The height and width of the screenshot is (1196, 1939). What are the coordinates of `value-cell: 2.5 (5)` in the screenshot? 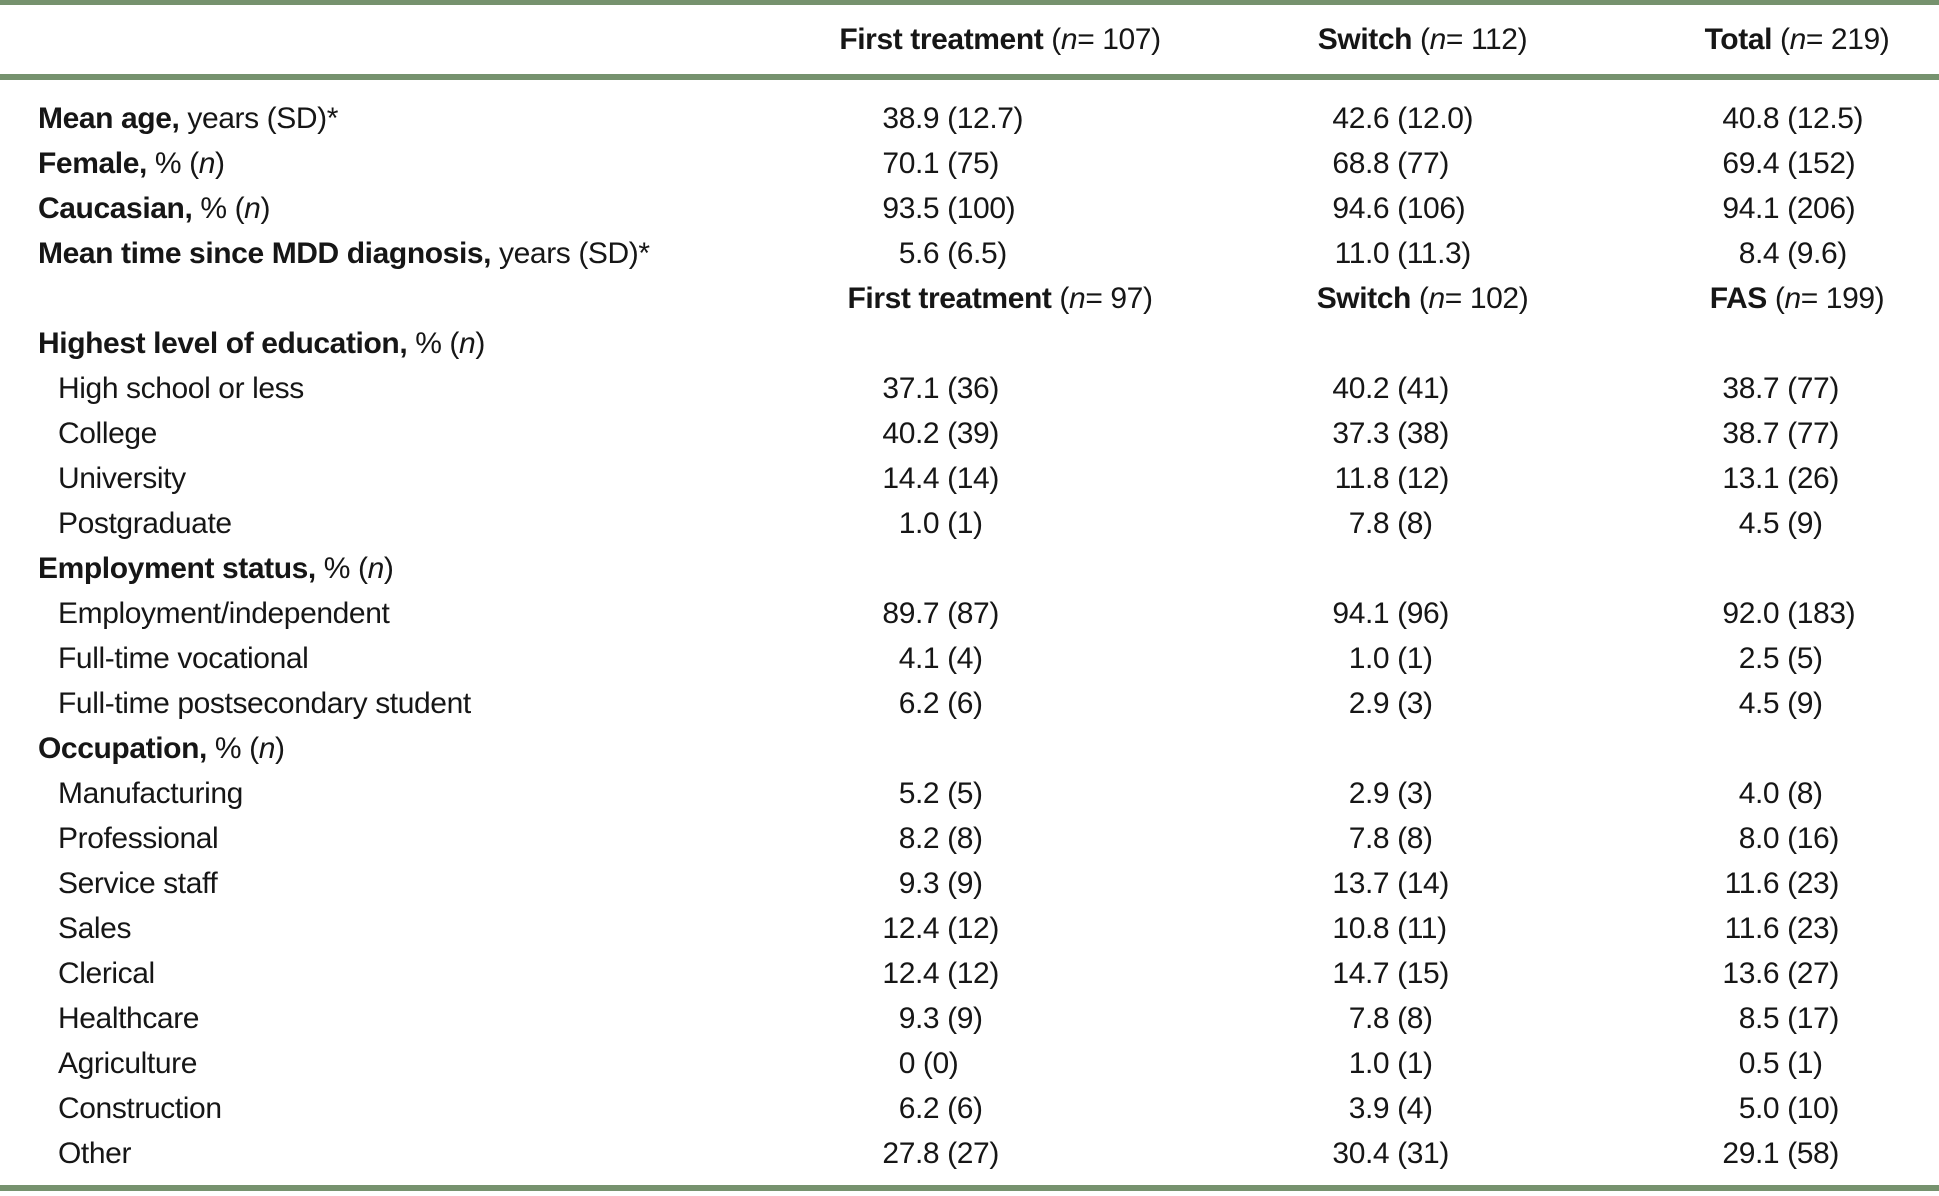 It's located at (1780, 658).